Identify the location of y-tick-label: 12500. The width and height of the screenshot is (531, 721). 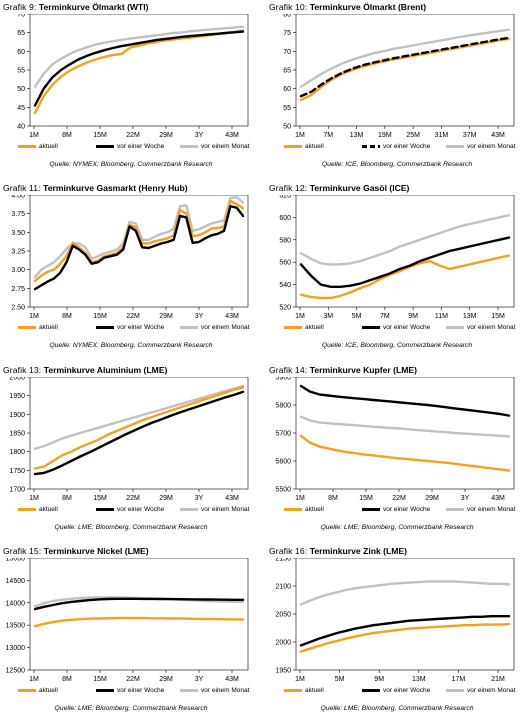
(16, 671).